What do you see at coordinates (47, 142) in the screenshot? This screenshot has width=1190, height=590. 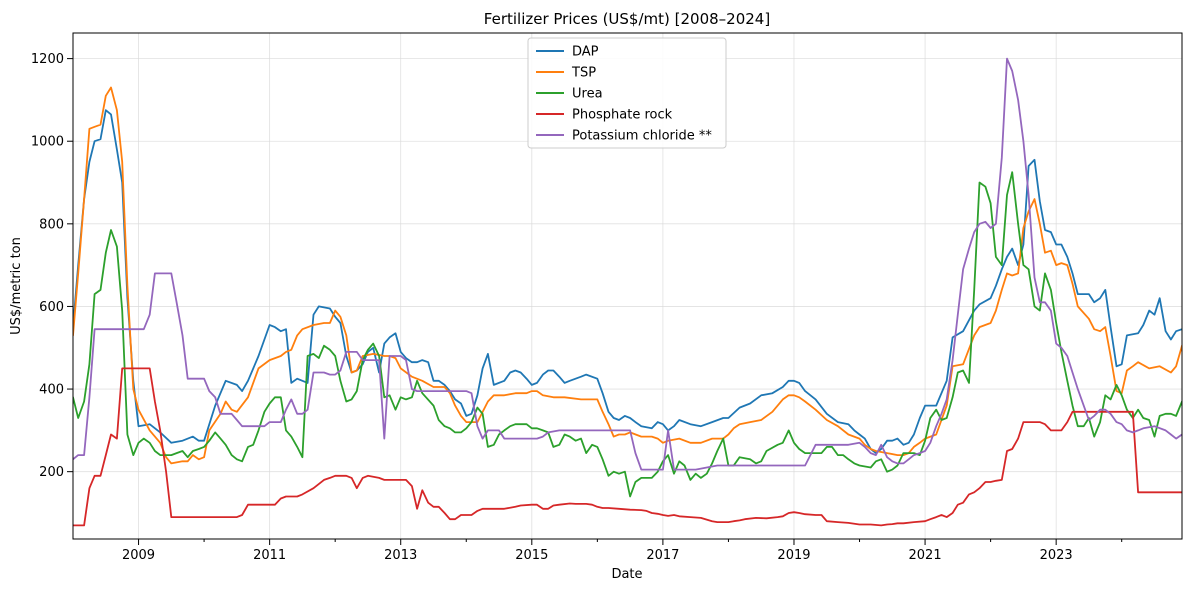 I see `y-tick-label: 1000` at bounding box center [47, 142].